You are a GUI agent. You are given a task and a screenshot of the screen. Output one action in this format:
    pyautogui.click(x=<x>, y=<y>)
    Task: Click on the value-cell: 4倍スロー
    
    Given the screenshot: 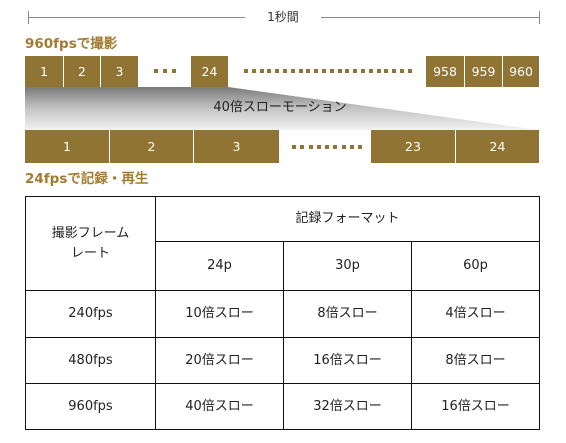 What is the action you would take?
    pyautogui.click(x=475, y=314)
    